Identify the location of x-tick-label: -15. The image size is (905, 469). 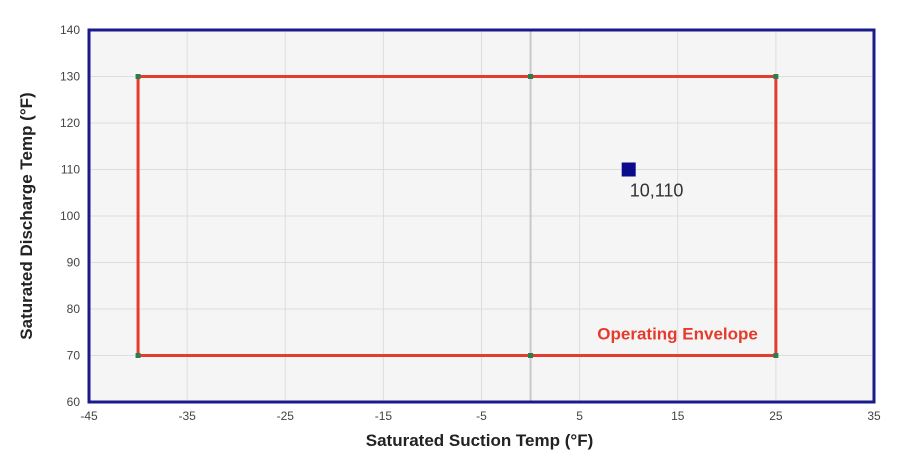
(384, 416).